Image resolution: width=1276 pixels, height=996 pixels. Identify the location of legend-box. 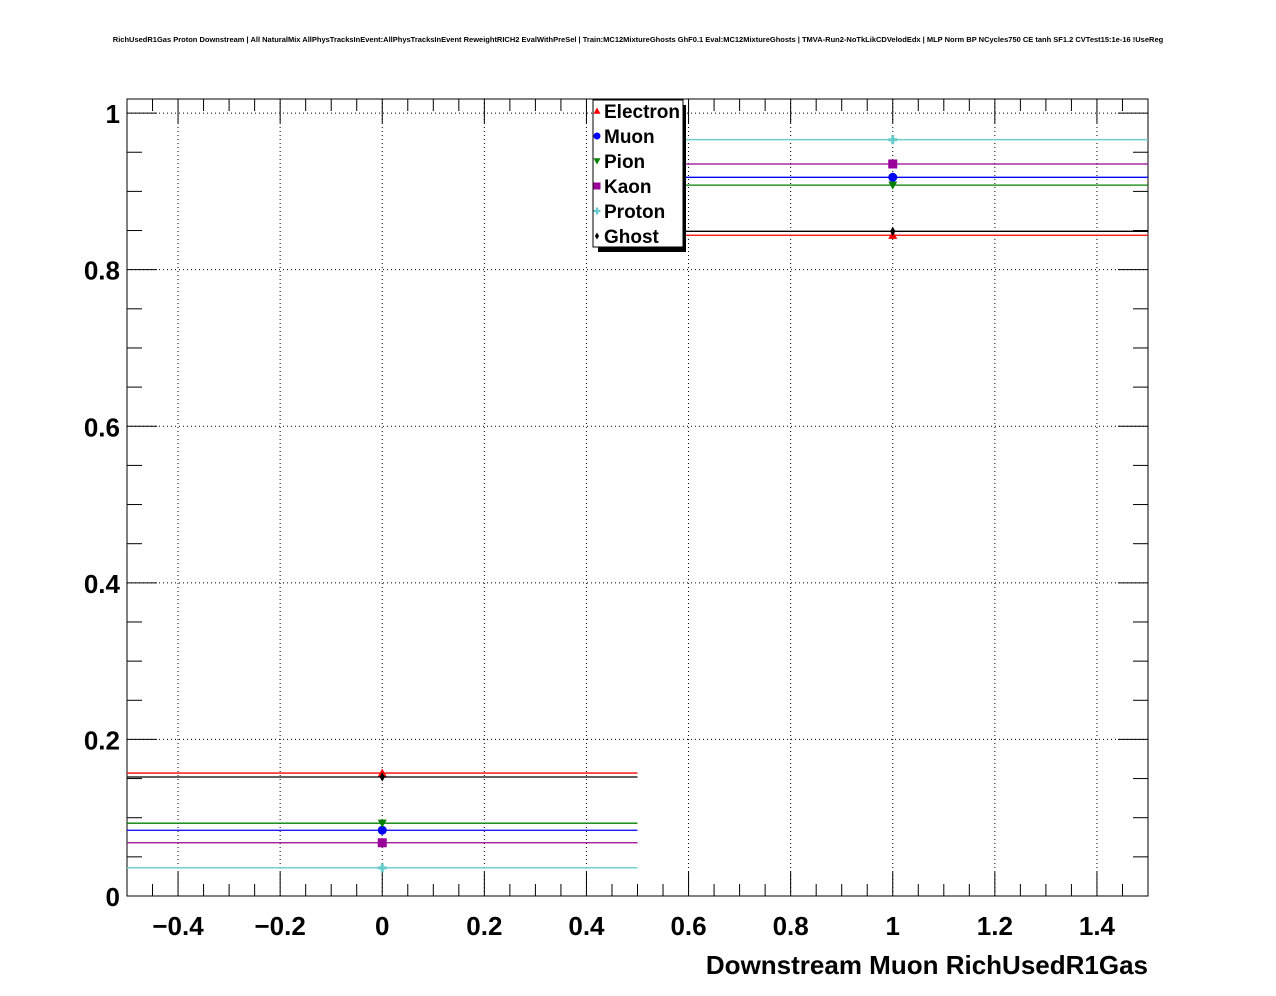
(638, 173).